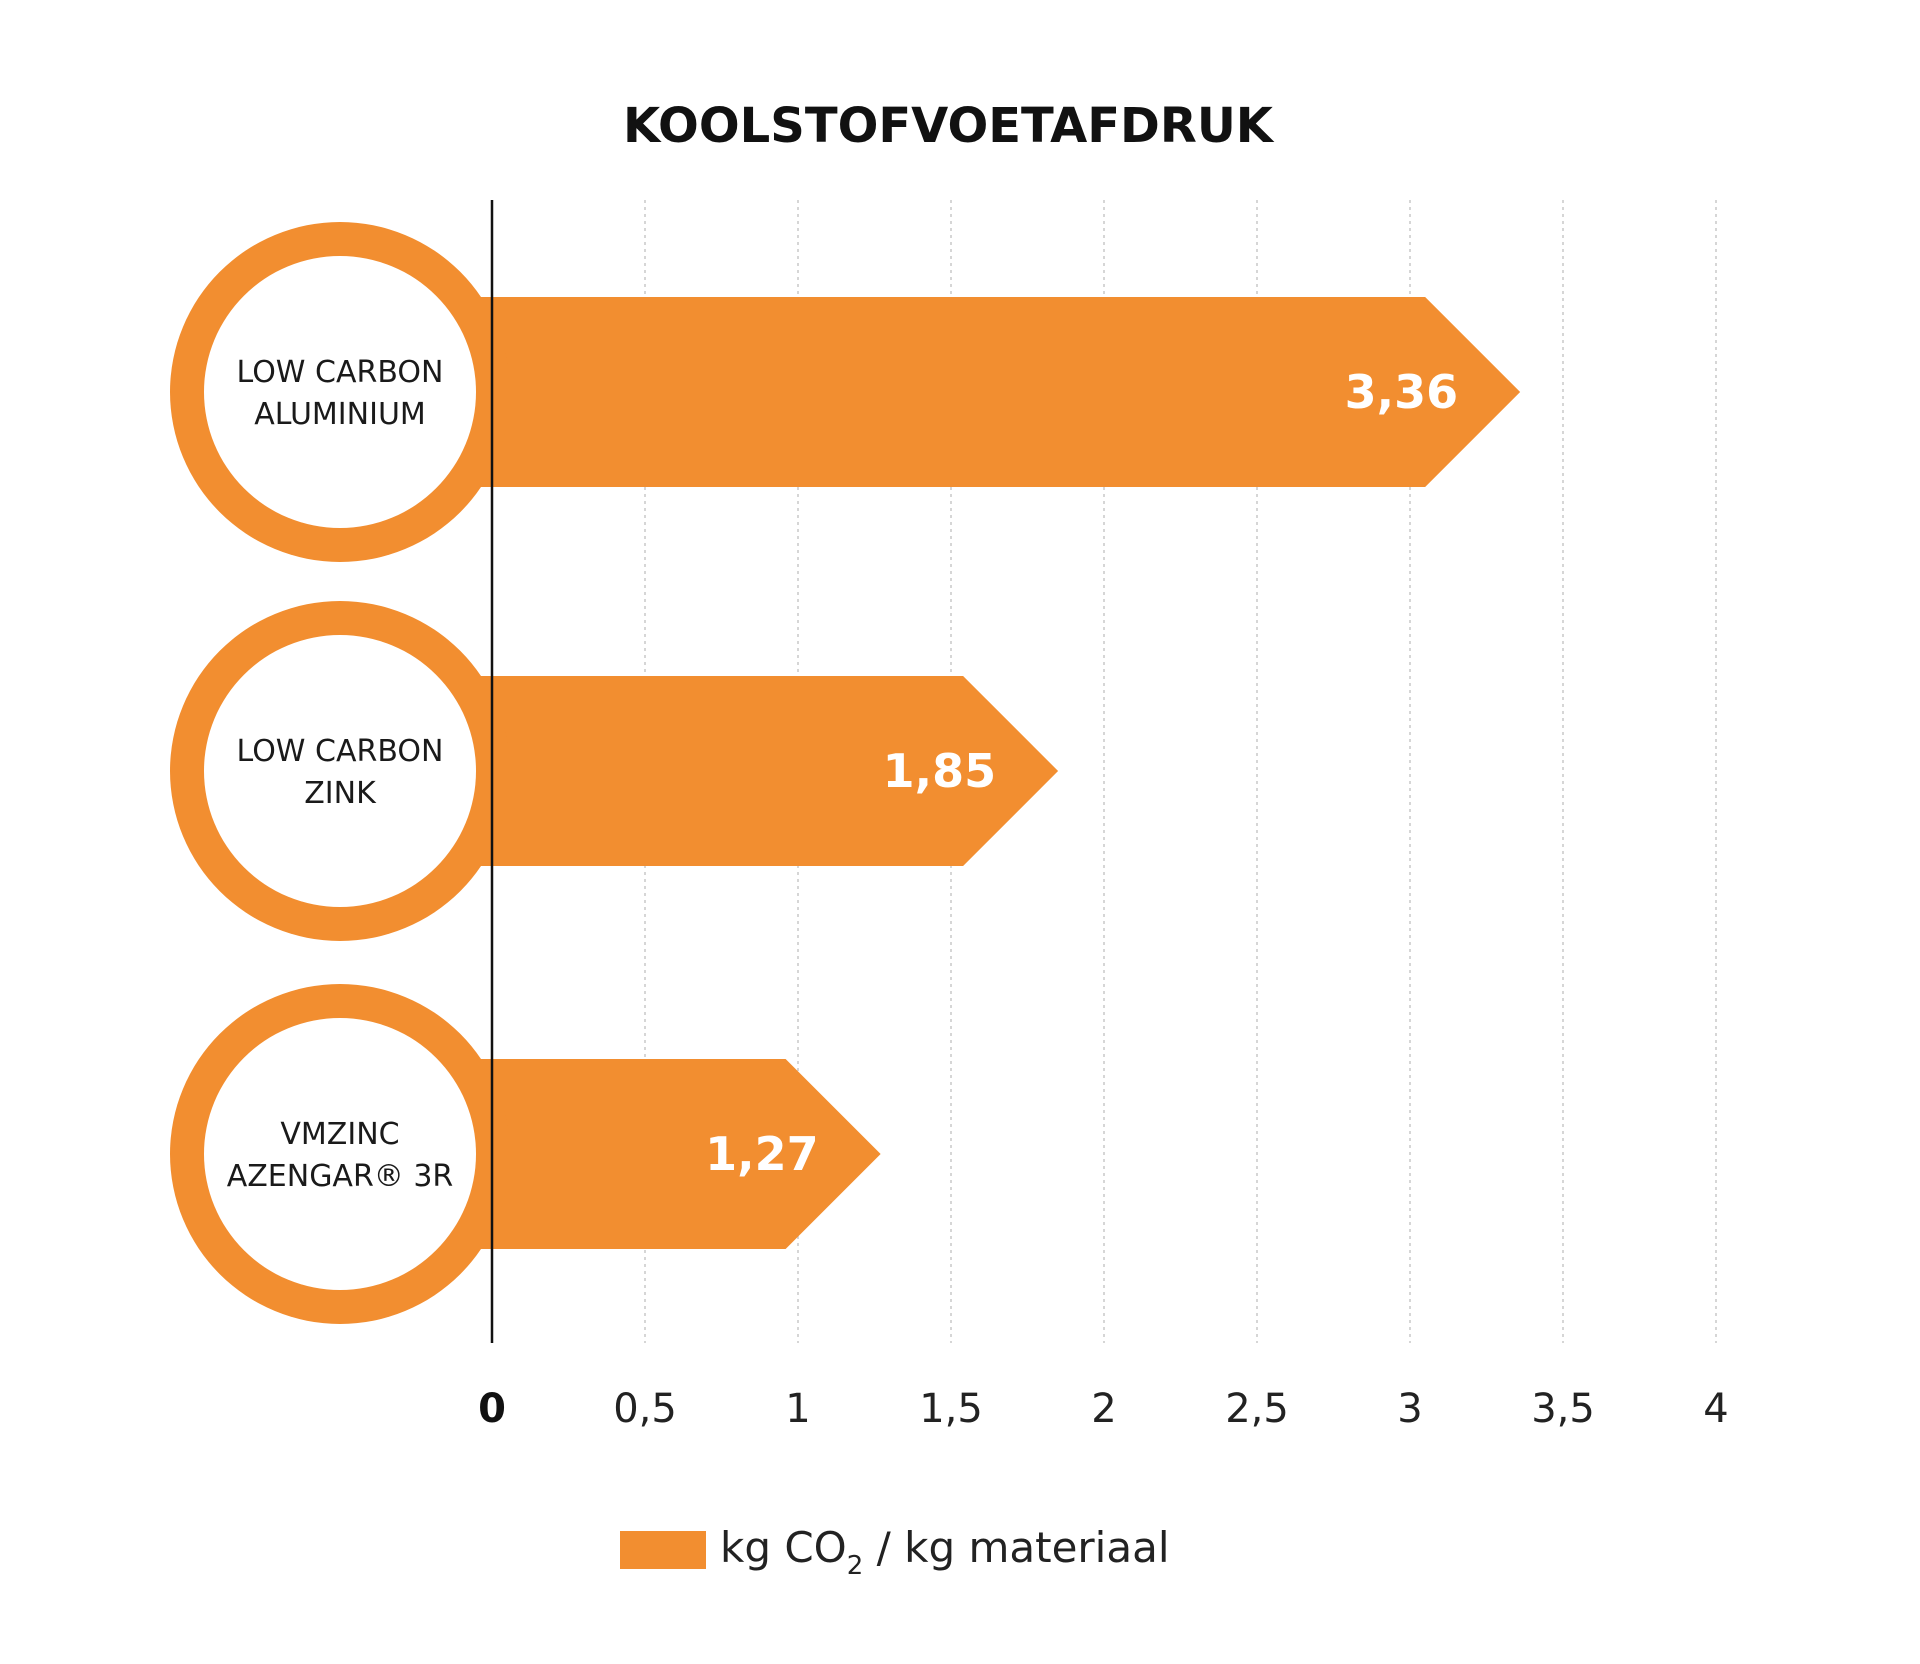 The image size is (1920, 1664). I want to click on tick-label-5: 2,5, so click(1257, 1409).